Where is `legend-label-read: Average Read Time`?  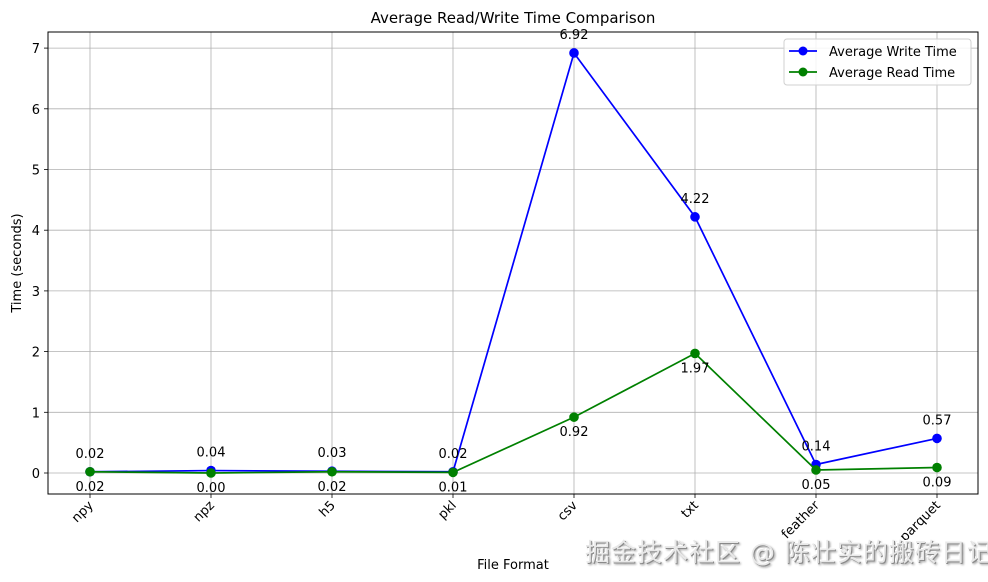
legend-label-read: Average Read Time is located at coordinates (892, 73).